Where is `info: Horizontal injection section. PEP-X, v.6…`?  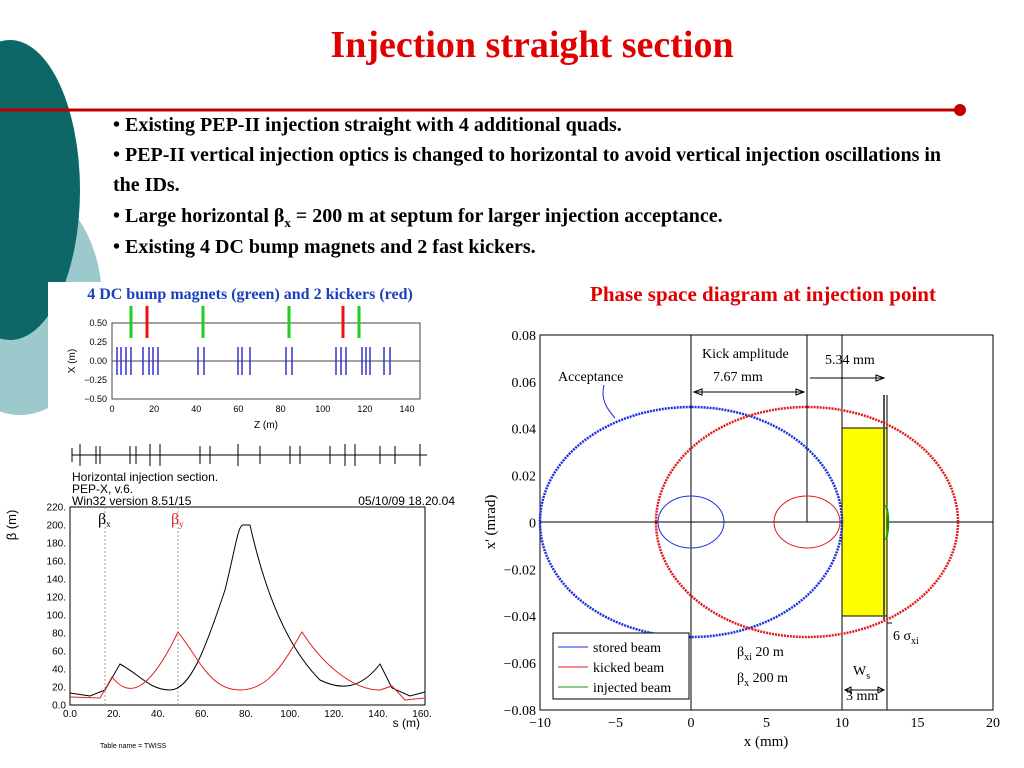 info: Horizontal injection section. PEP-X, v.6… is located at coordinates (263, 489).